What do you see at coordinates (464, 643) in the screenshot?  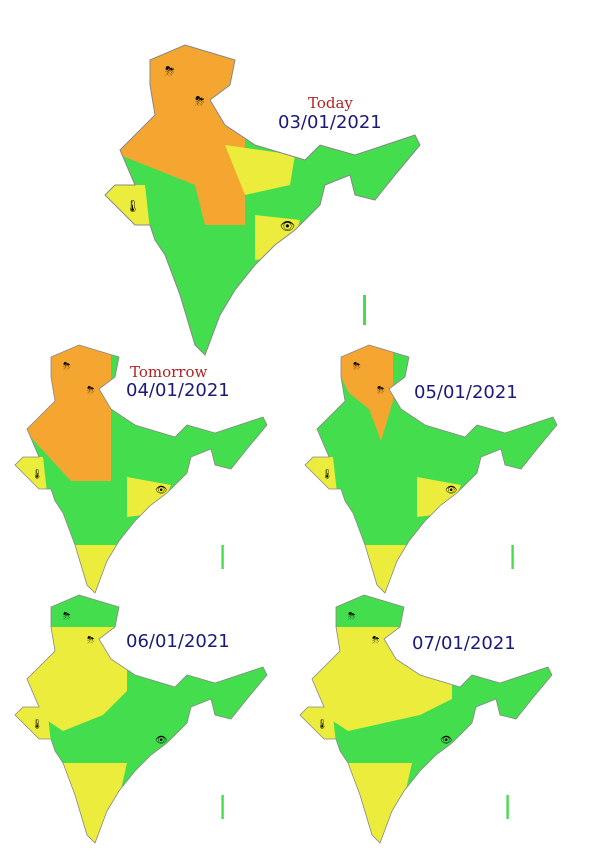 I see `date-map-5: 07/01/2021` at bounding box center [464, 643].